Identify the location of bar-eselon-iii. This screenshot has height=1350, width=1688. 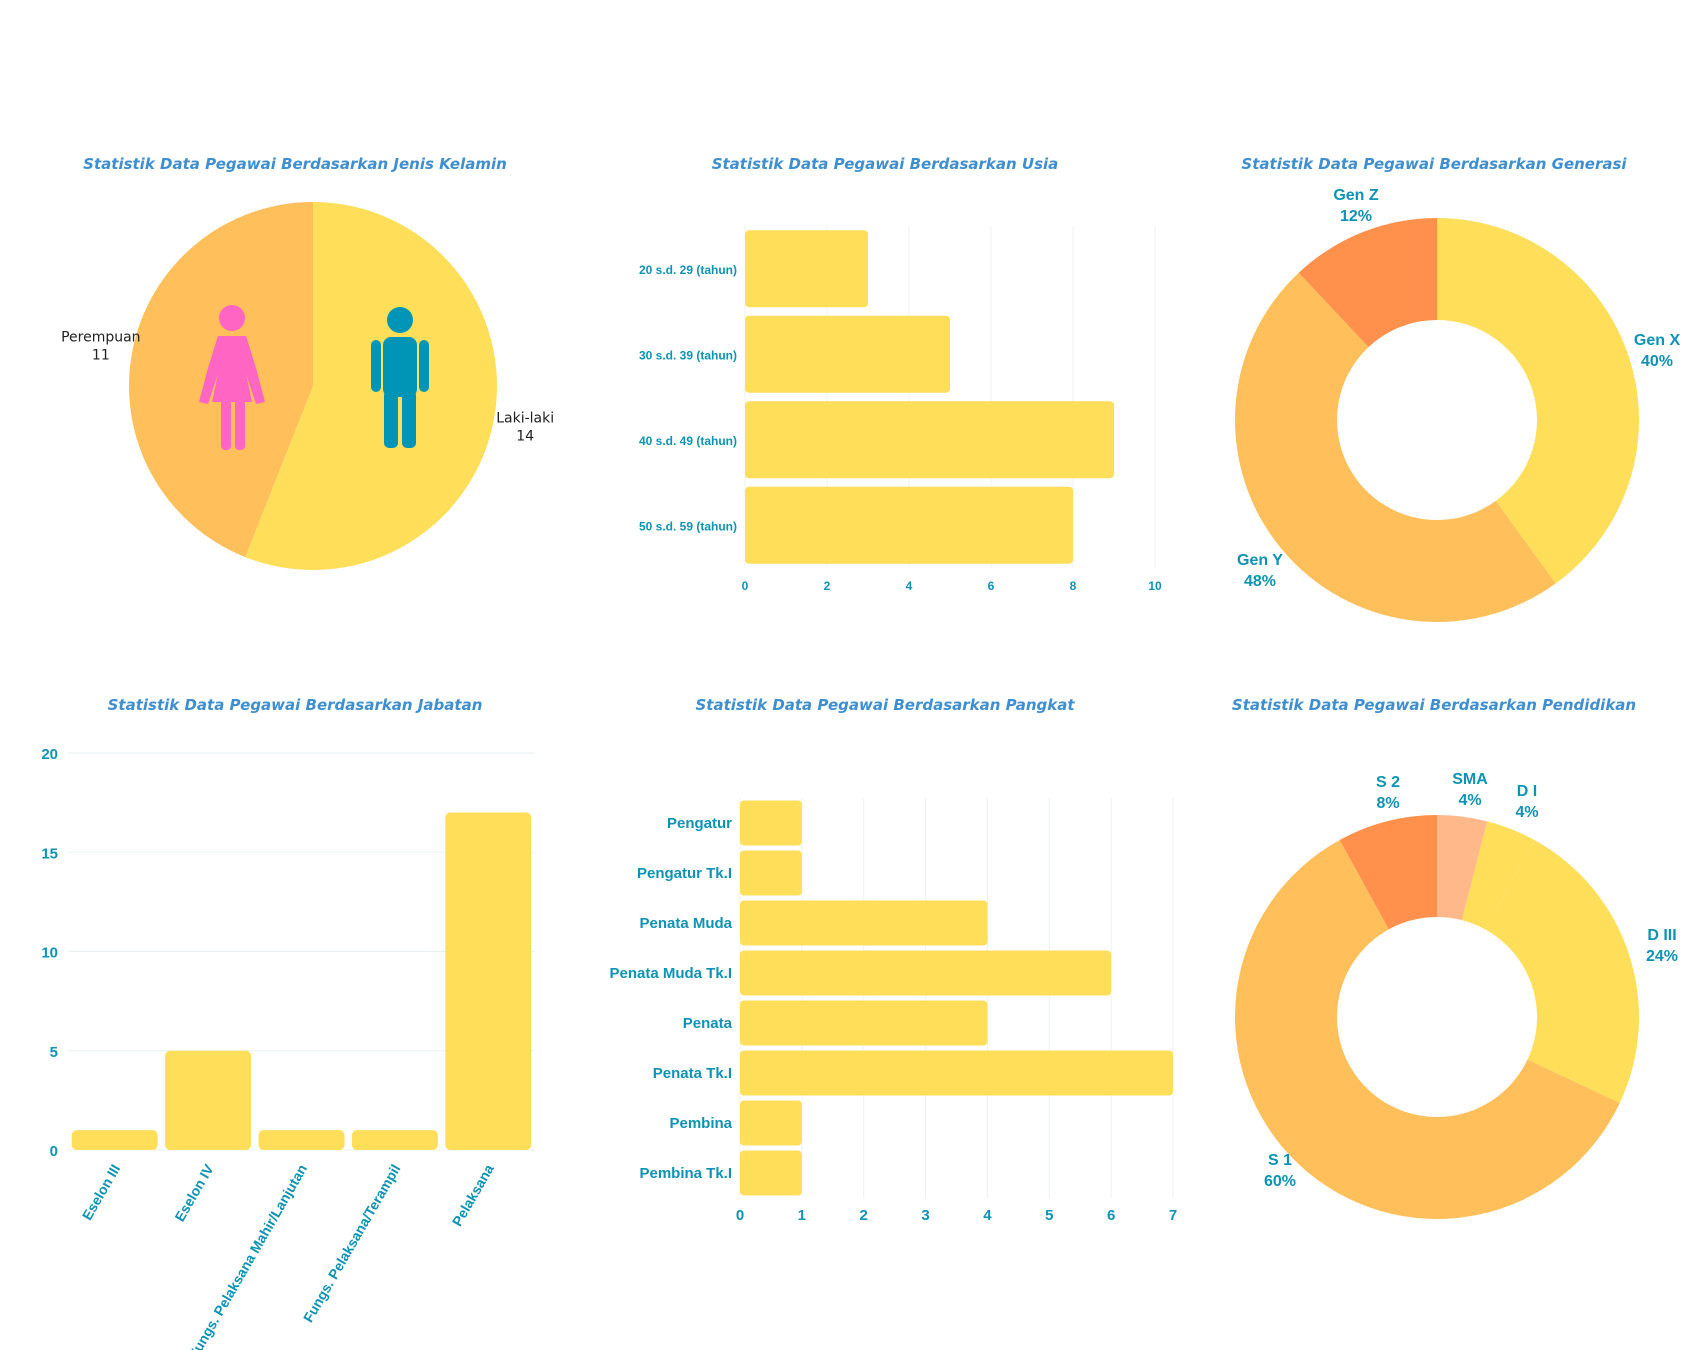
(114, 1140).